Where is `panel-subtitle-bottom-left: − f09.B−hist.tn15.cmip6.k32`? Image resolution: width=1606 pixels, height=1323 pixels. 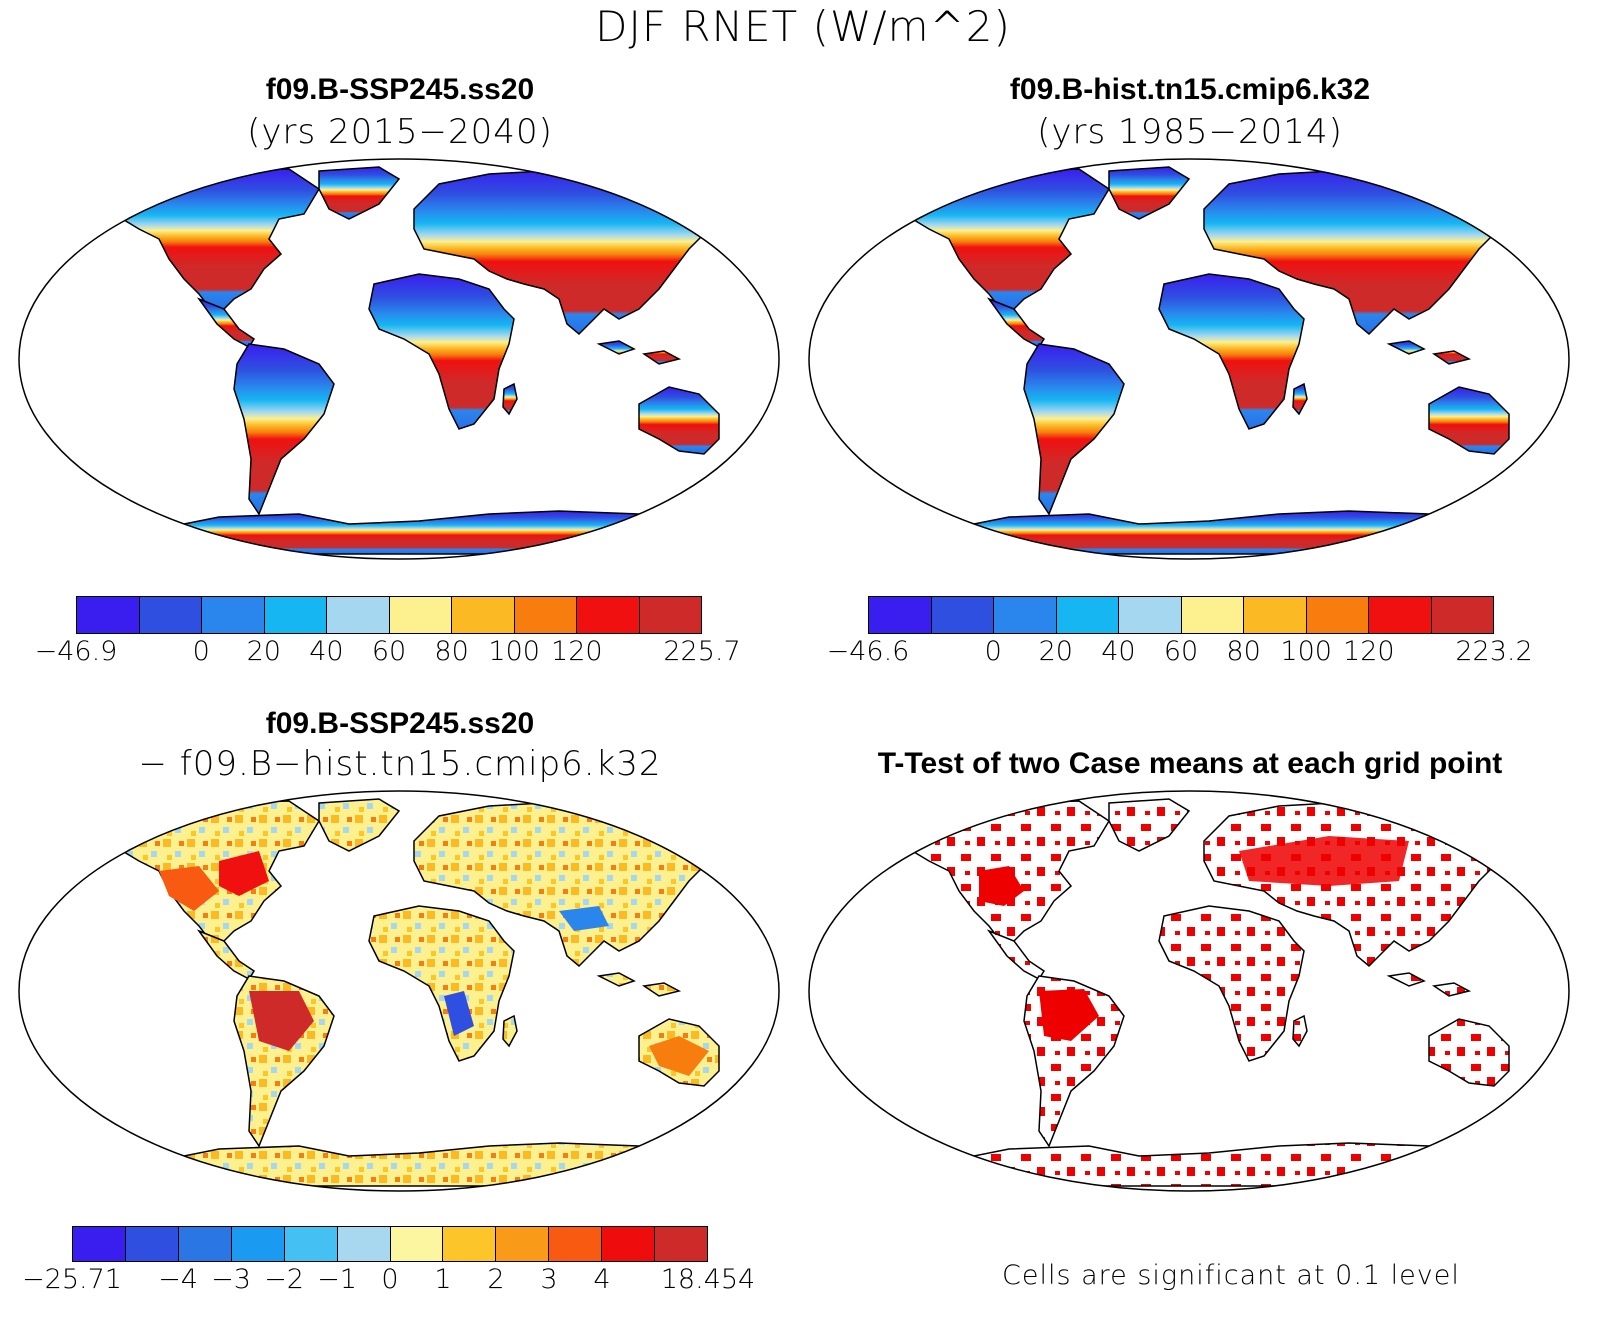
panel-subtitle-bottom-left: − f09.B−hist.tn15.cmip6.k32 is located at coordinates (400, 764).